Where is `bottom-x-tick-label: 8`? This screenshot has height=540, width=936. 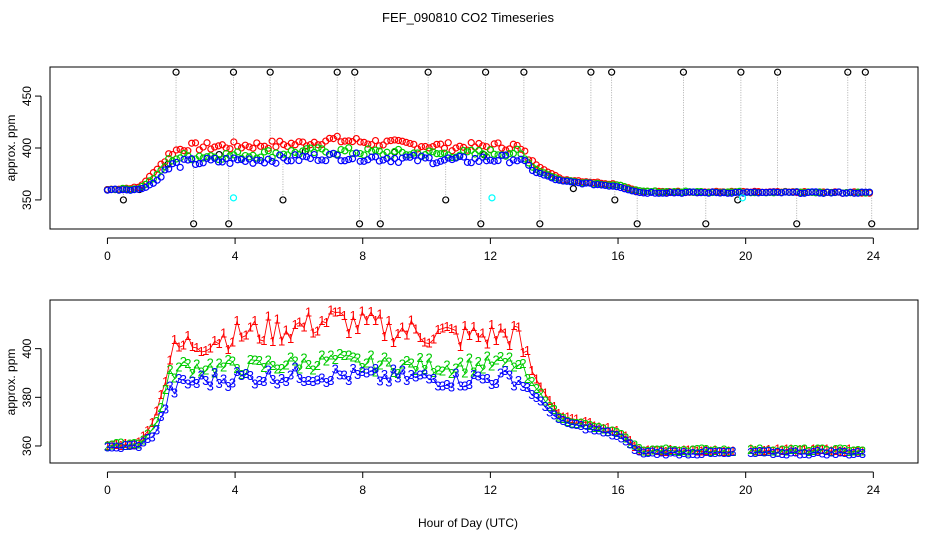 bottom-x-tick-label: 8 is located at coordinates (362, 490).